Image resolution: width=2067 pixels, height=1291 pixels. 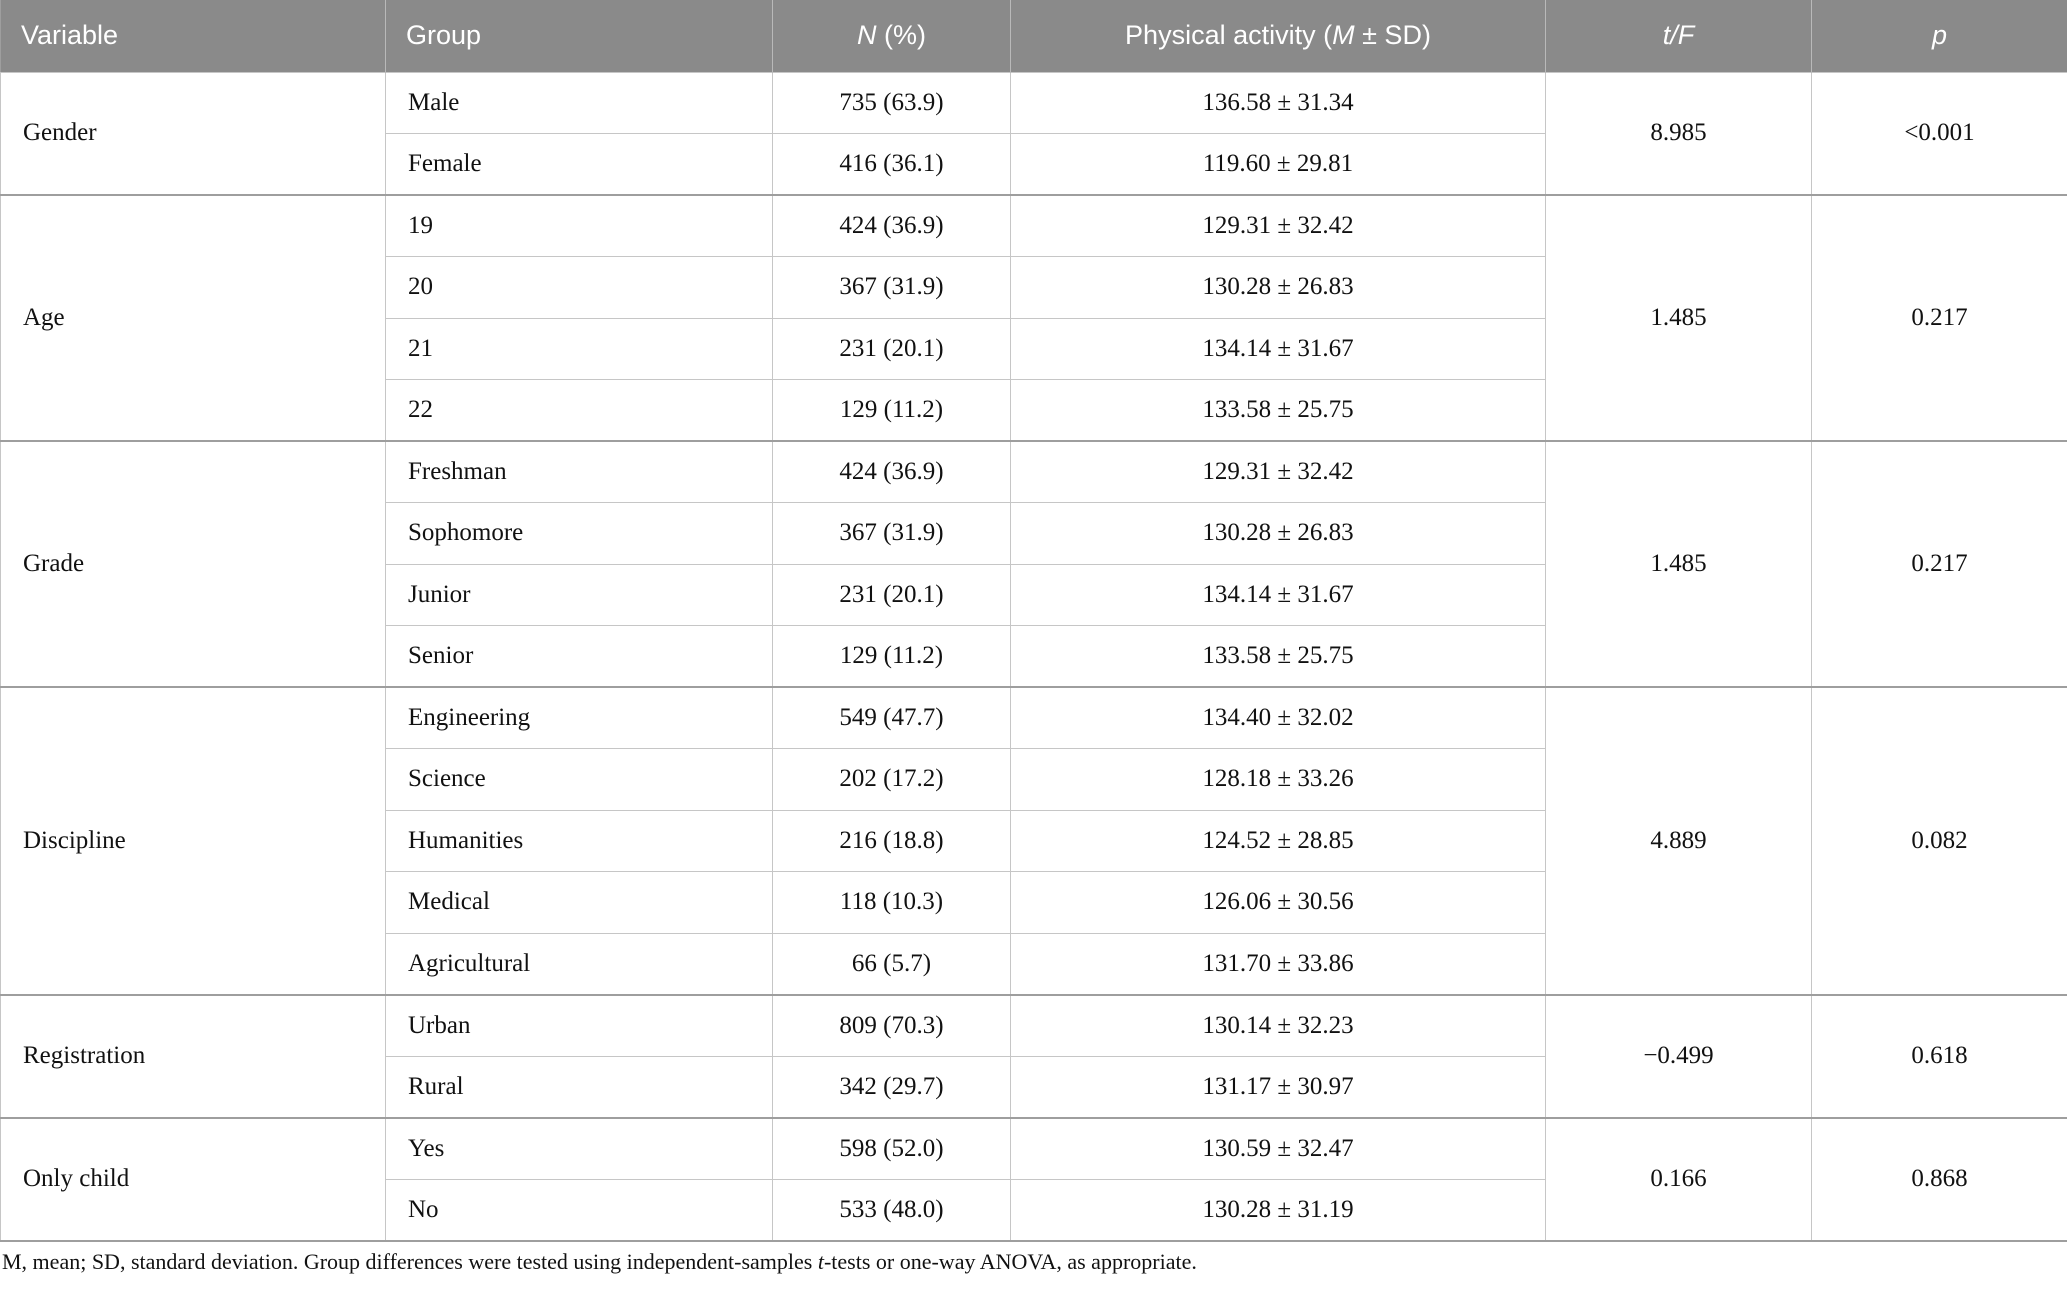 I want to click on variable-cell-grade: Grade, so click(x=193, y=564).